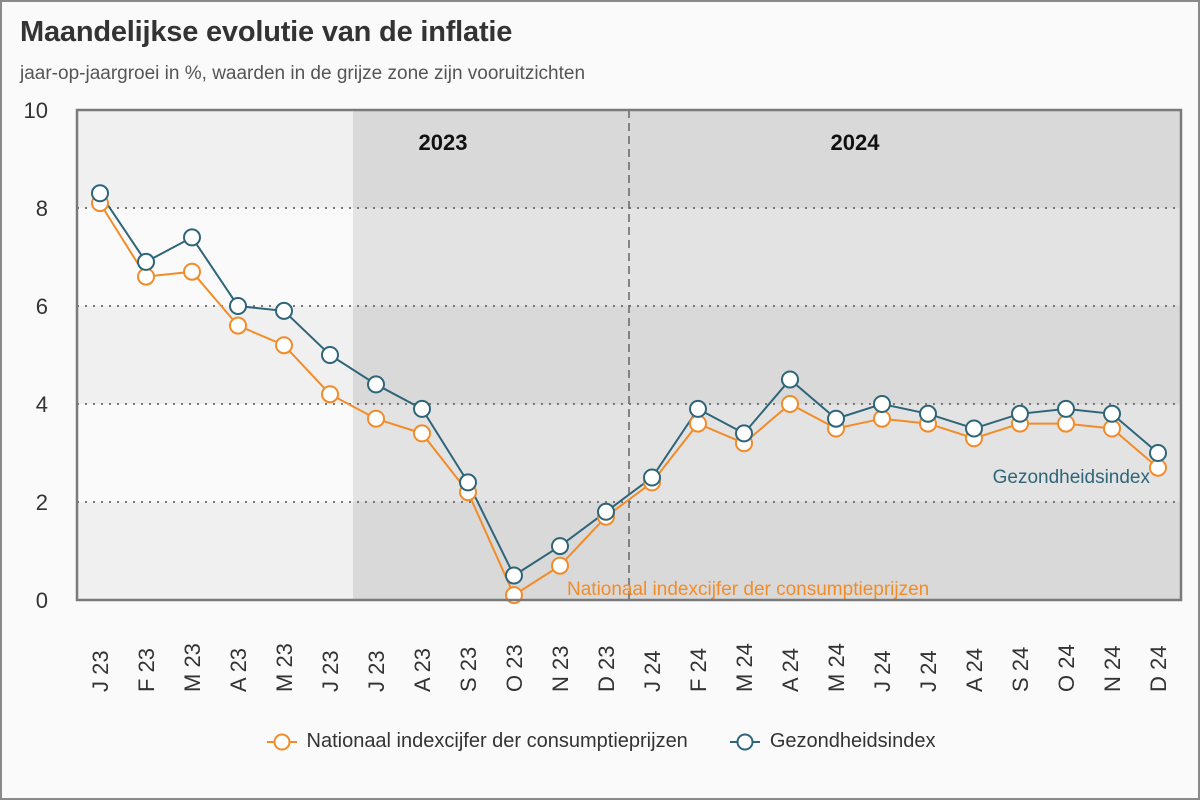 The width and height of the screenshot is (1200, 800). What do you see at coordinates (606, 669) in the screenshot?
I see `x-tick-label: D 23` at bounding box center [606, 669].